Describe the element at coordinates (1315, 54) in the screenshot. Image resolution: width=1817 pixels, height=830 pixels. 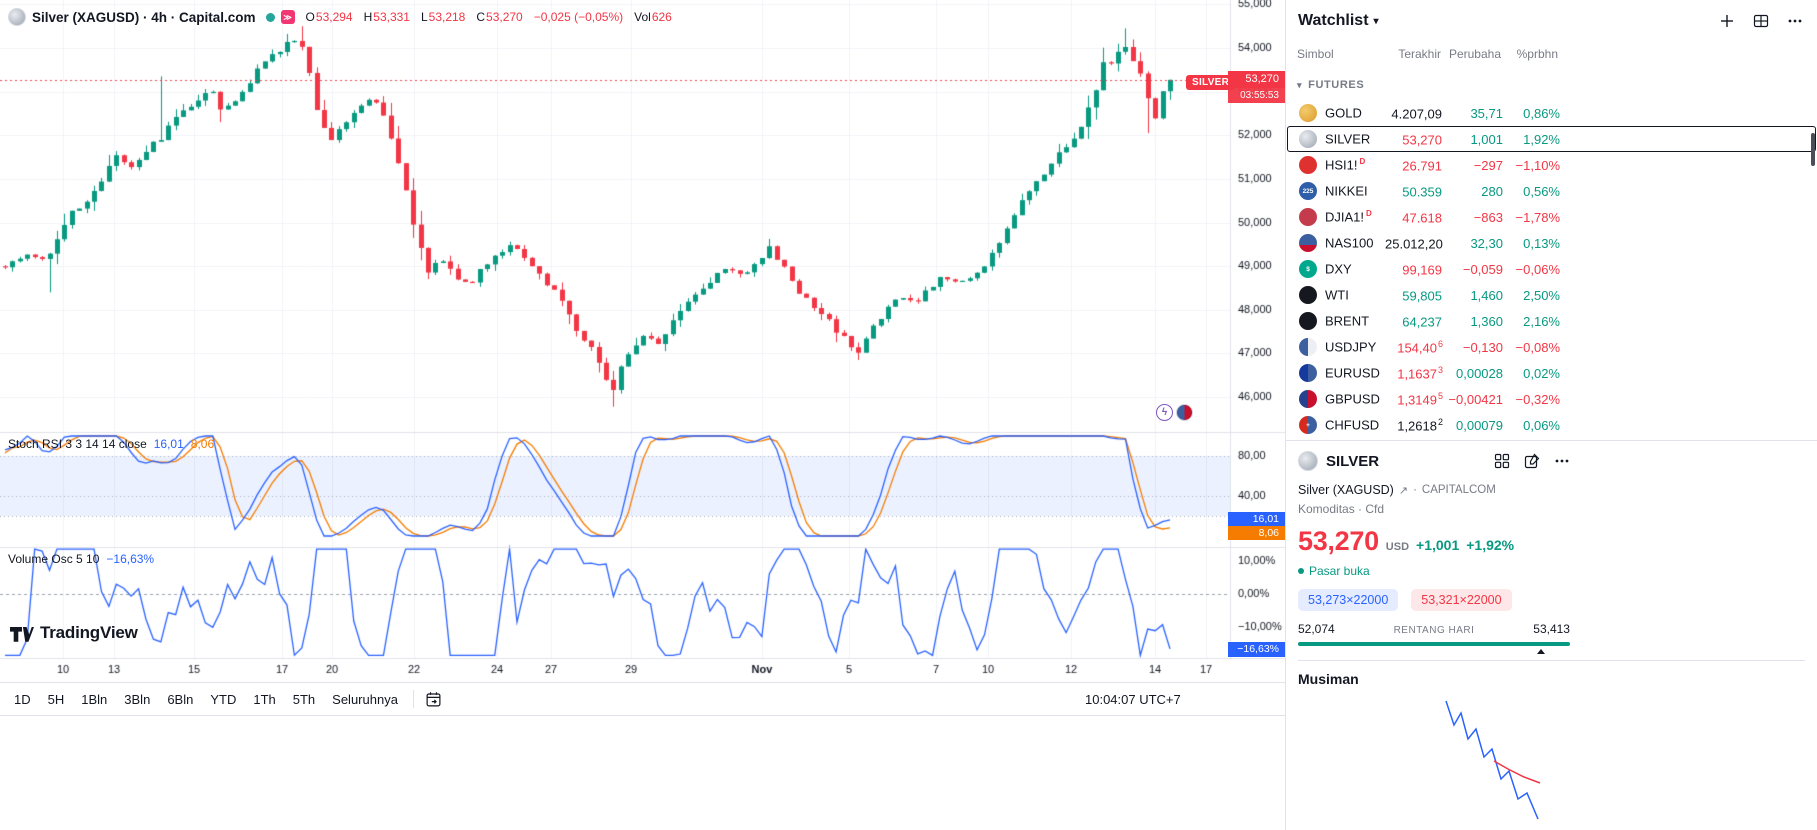
I see `column-symbol: Simbol` at that location.